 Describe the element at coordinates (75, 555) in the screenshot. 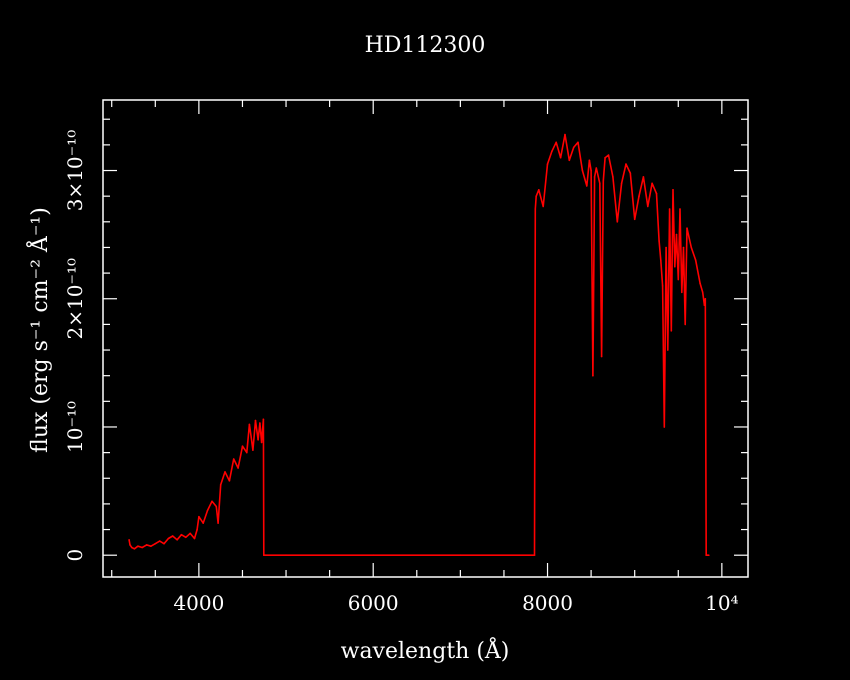

I see `y-tick-label: 0` at that location.